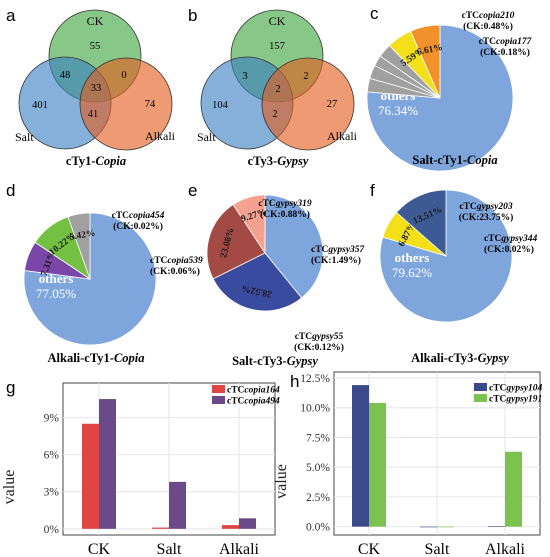 The width and height of the screenshot is (550, 557). Describe the element at coordinates (220, 105) in the screenshot. I see `venn-b-count-salt_only: 104` at that location.